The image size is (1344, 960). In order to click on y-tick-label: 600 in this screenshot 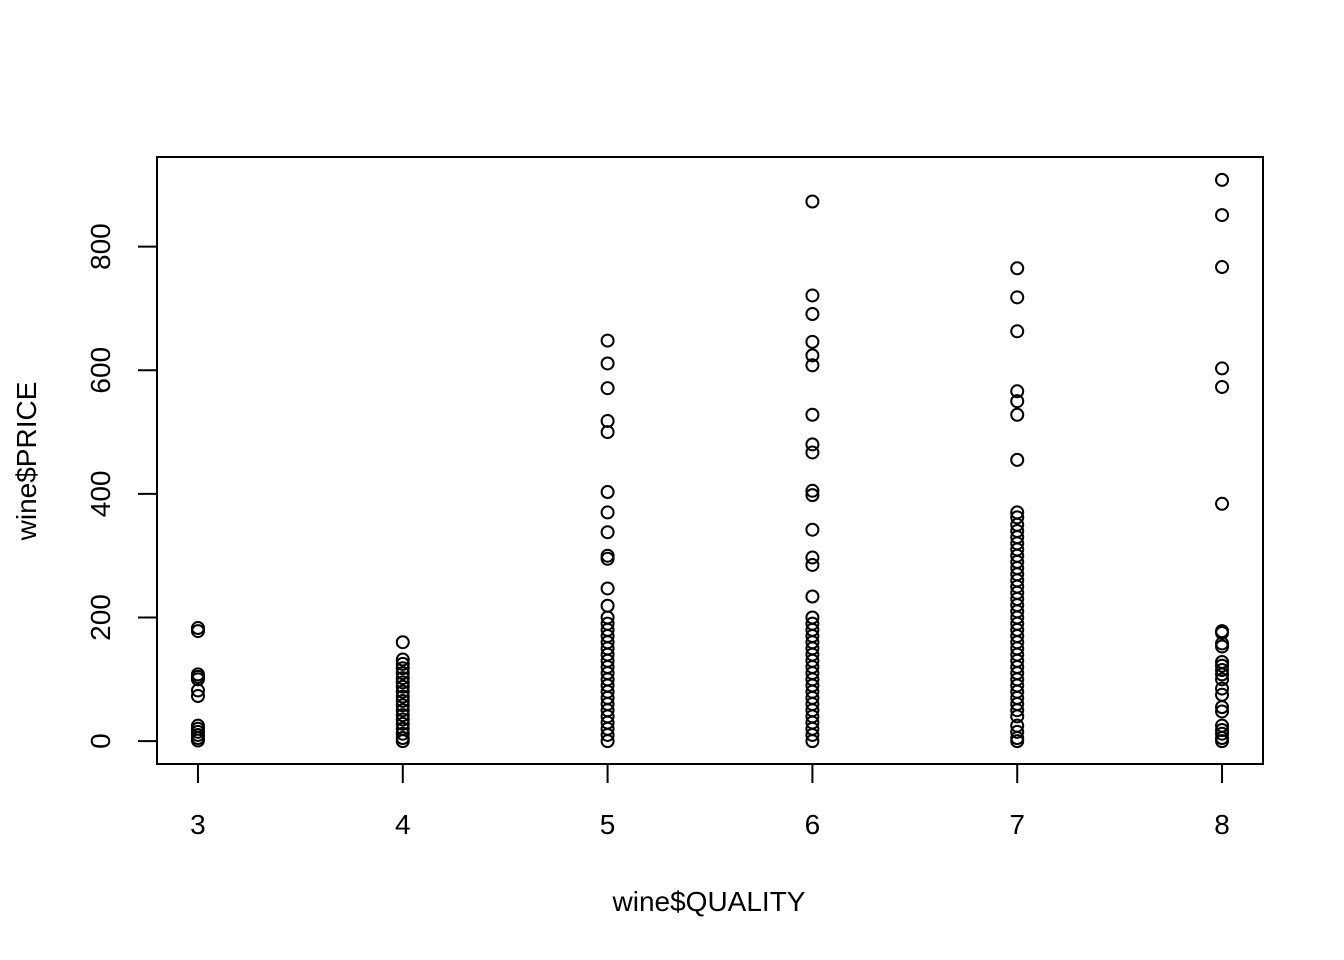, I will do `click(100, 370)`.